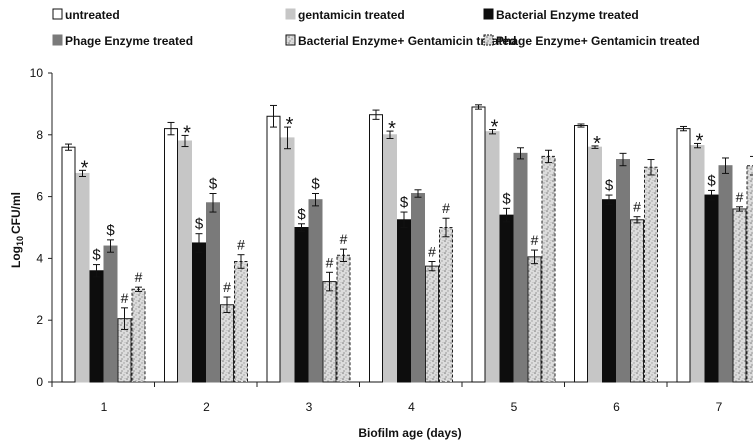 The image size is (753, 441). Describe the element at coordinates (309, 407) in the screenshot. I see `x-tick-label: 3` at that location.